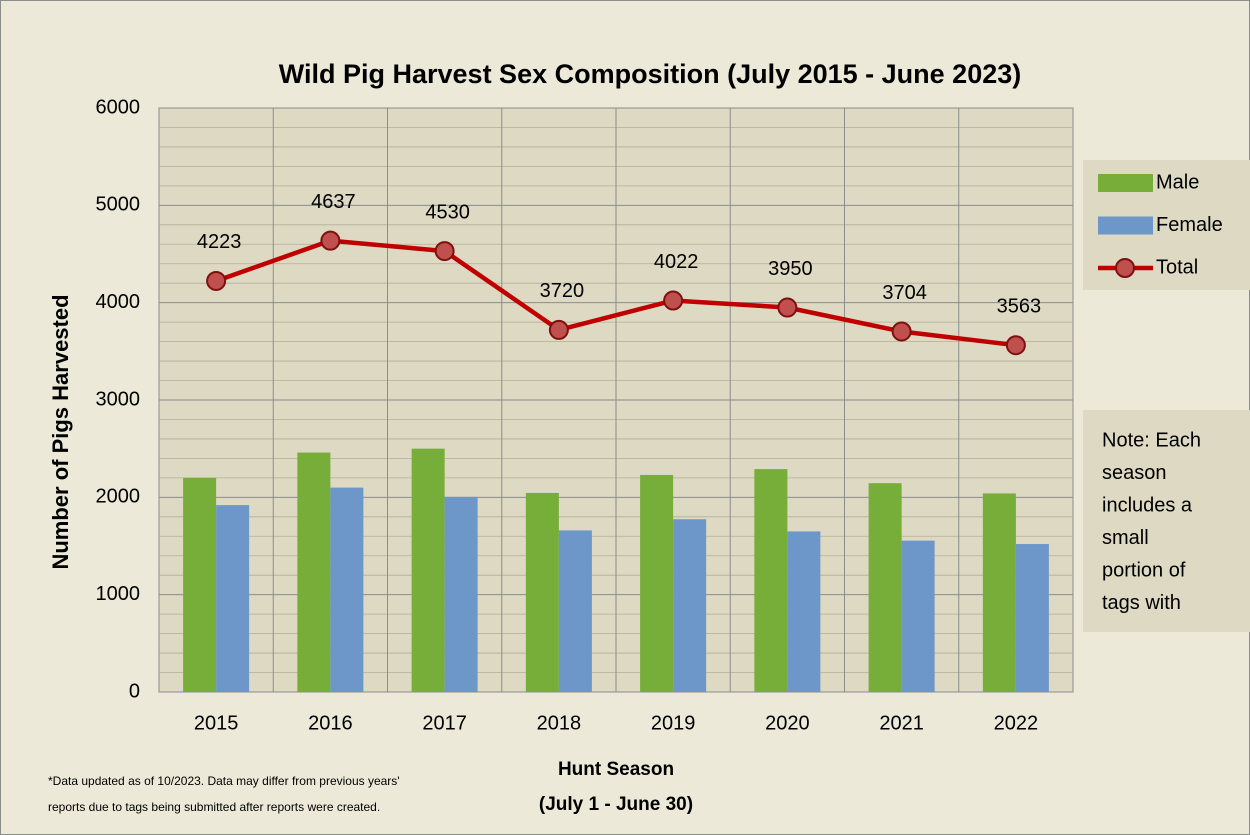  I want to click on y-tick-label: 0, so click(134, 691).